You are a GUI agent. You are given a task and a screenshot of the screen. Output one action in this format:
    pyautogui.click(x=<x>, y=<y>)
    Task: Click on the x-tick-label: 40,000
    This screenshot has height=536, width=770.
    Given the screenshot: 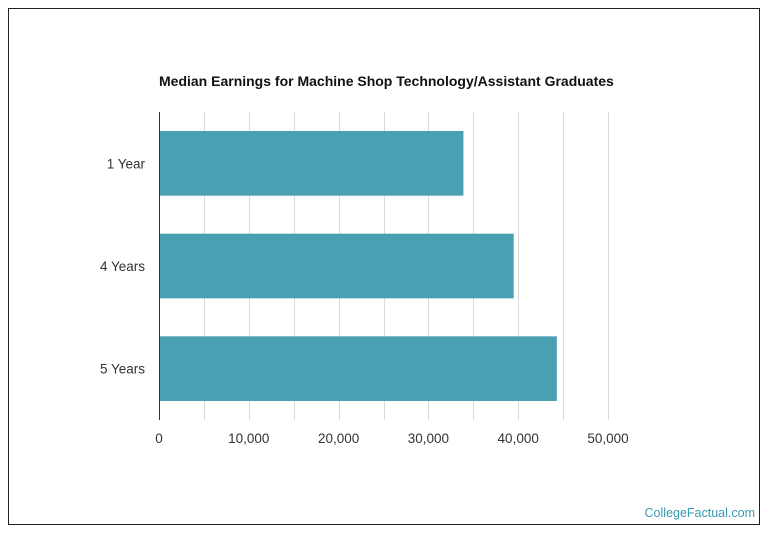 What is the action you would take?
    pyautogui.click(x=518, y=438)
    